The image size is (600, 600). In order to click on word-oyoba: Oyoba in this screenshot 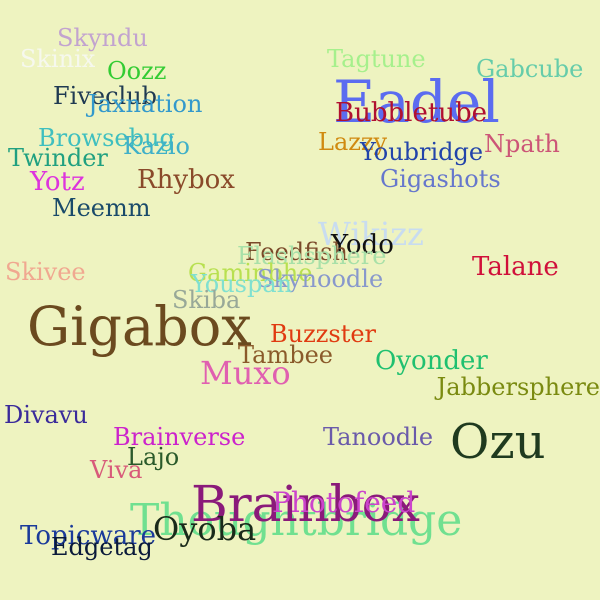, I will do `click(205, 529)`.